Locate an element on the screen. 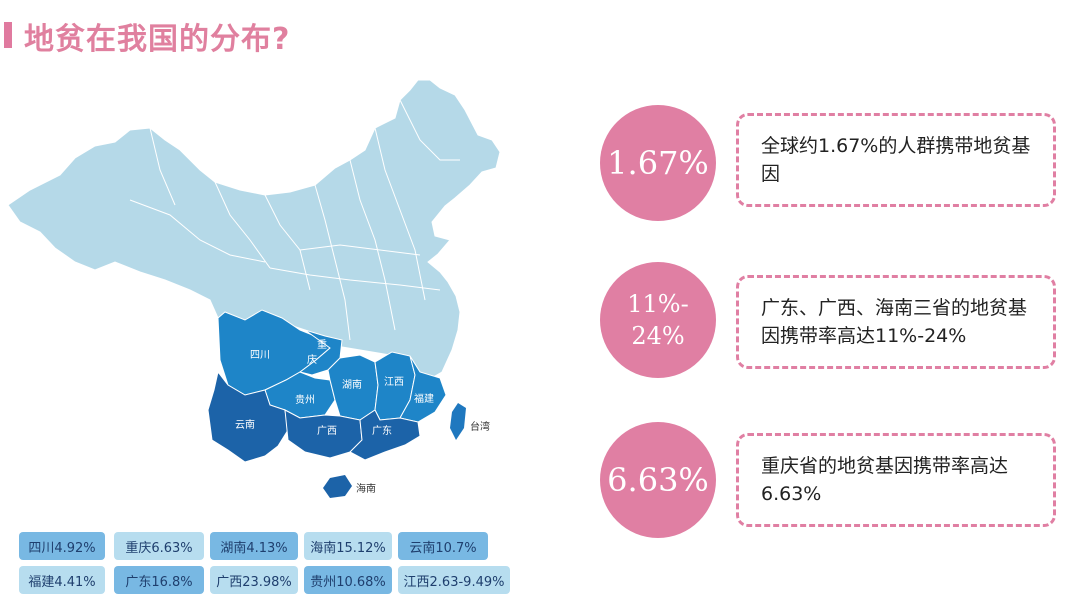 Image resolution: width=1083 pixels, height=606 pixels. guangdong-region is located at coordinates (385, 435).